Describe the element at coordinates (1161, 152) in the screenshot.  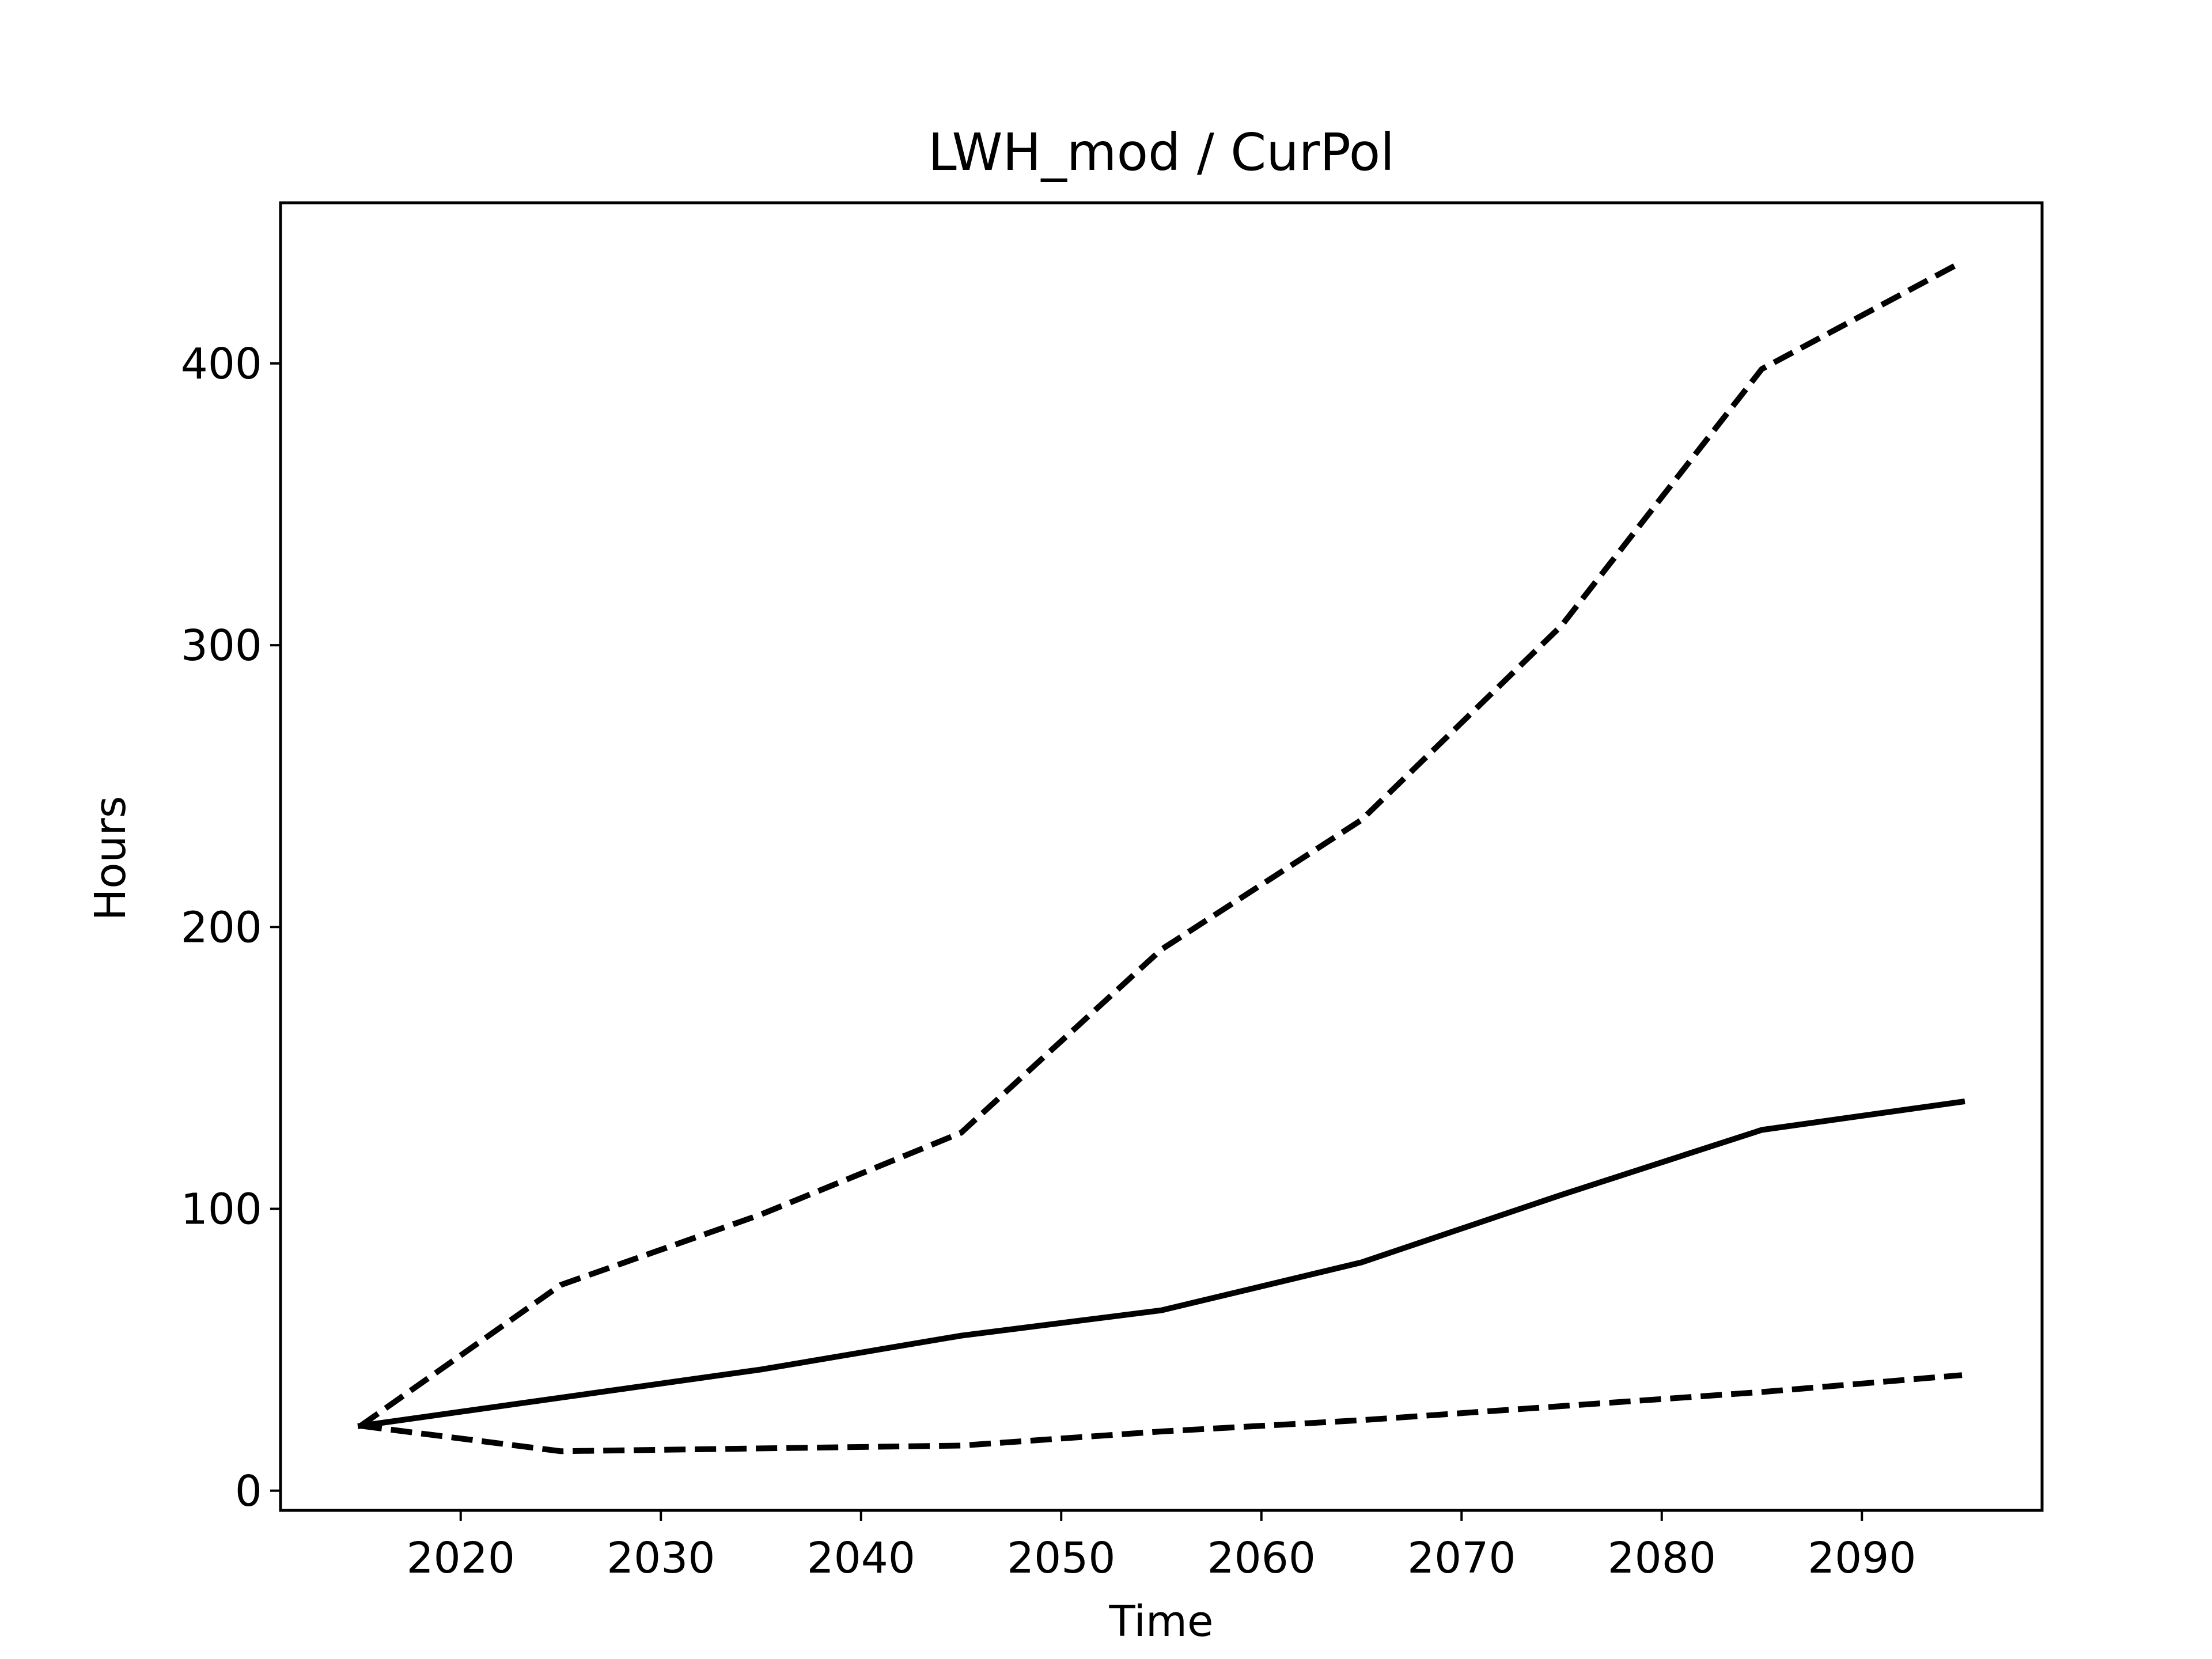
I see `chart-title: LWH_mod / CurPol` at that location.